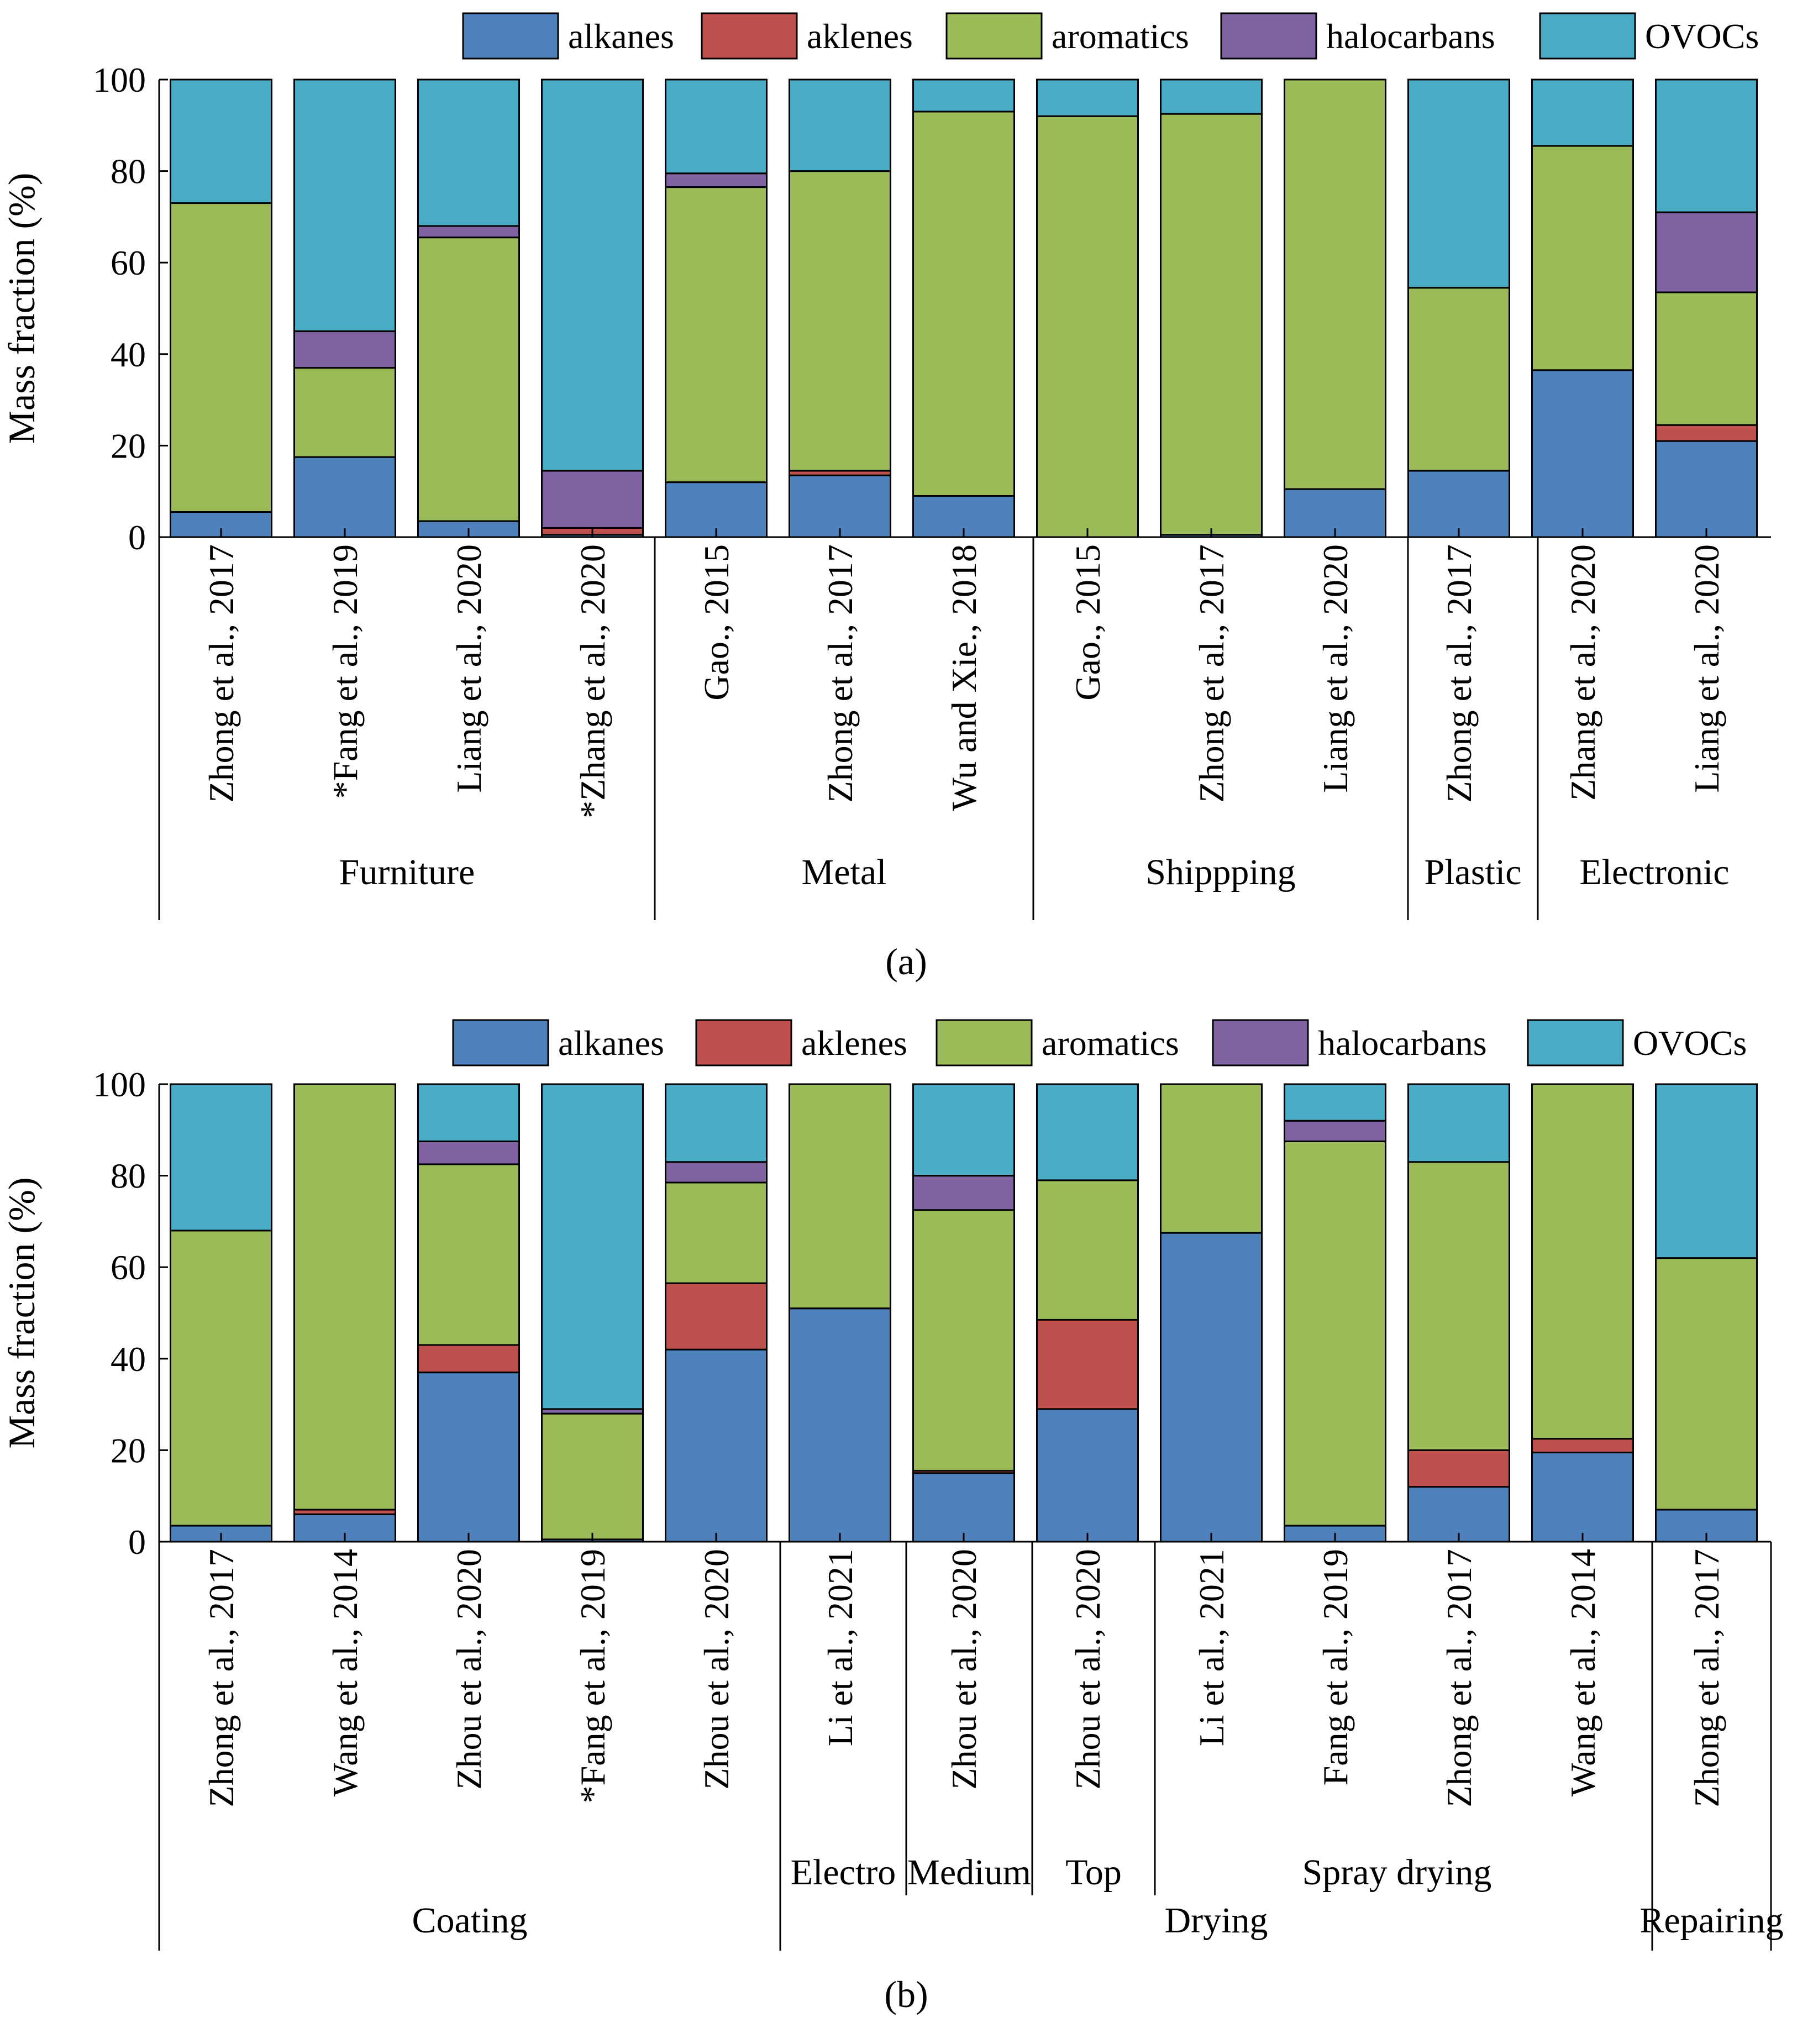 This screenshot has height=2044, width=1813. I want to click on panel-label: (b), so click(906, 1994).